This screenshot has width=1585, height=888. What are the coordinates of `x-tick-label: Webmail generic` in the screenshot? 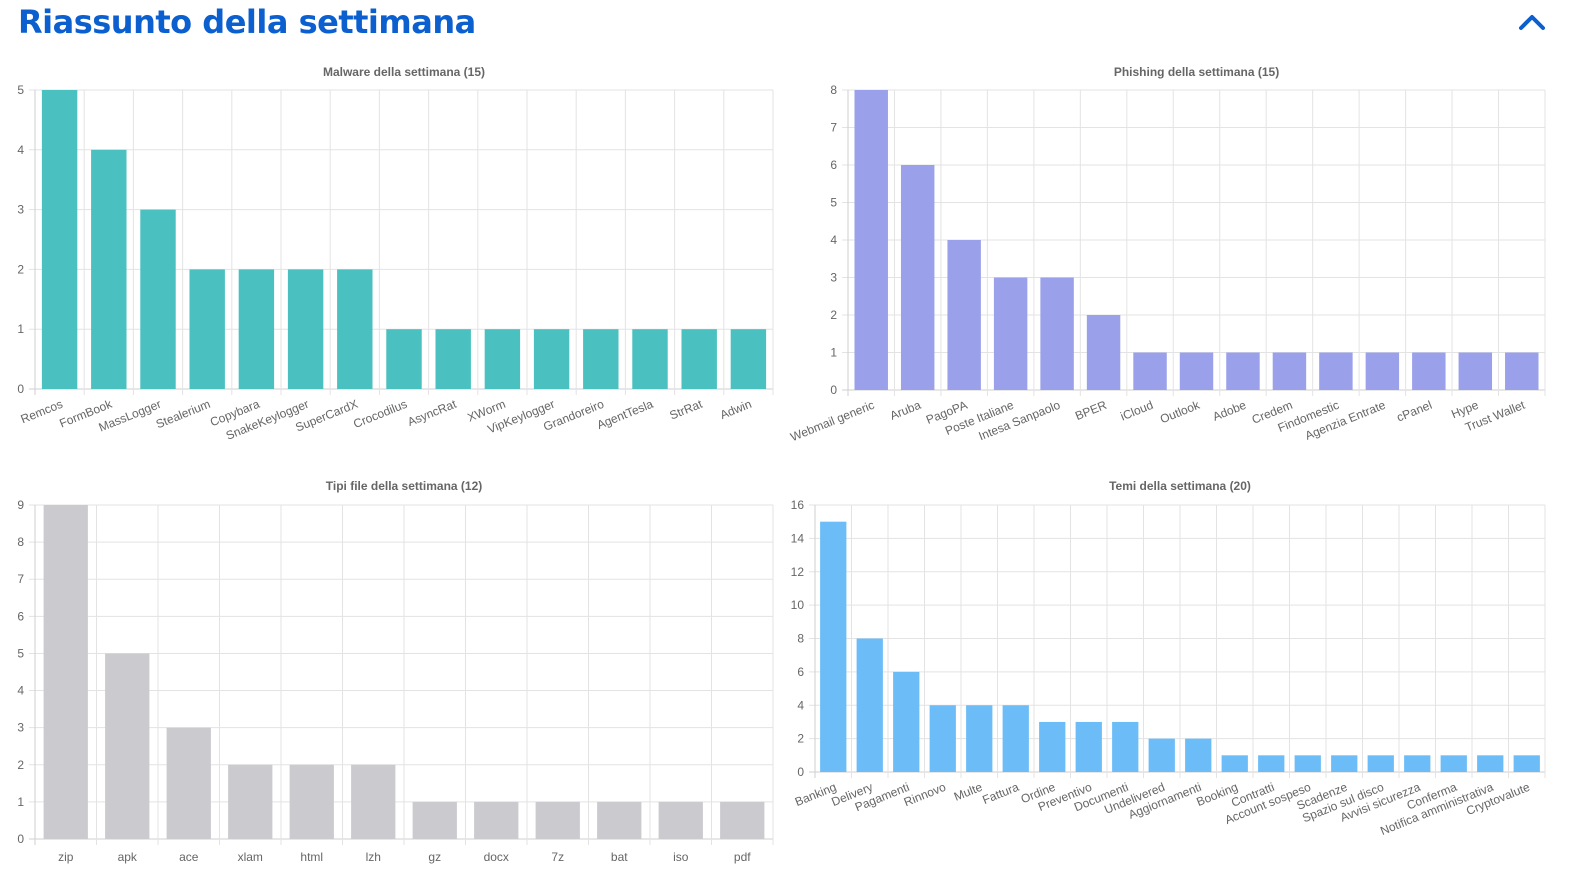 It's located at (832, 421).